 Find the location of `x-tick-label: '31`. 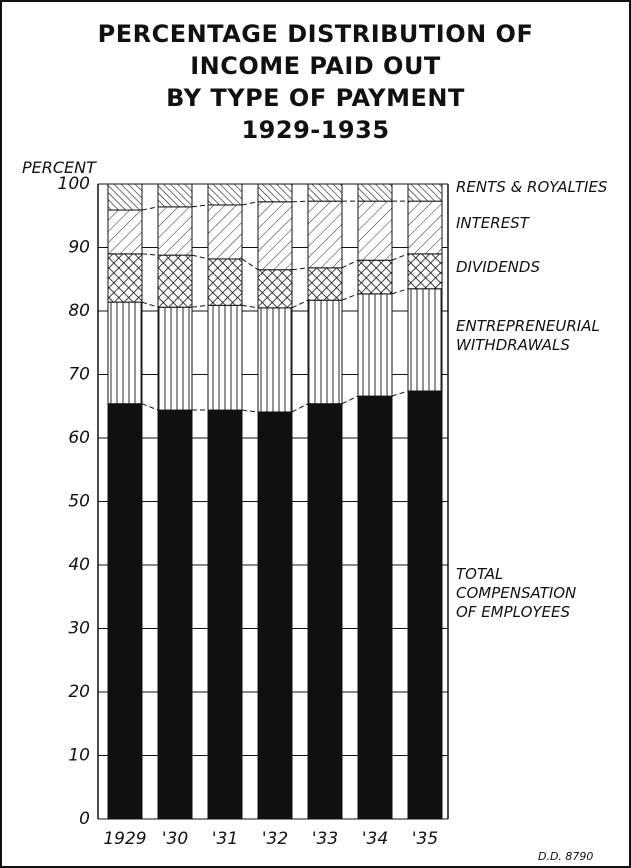

x-tick-label: '31 is located at coordinates (225, 839).